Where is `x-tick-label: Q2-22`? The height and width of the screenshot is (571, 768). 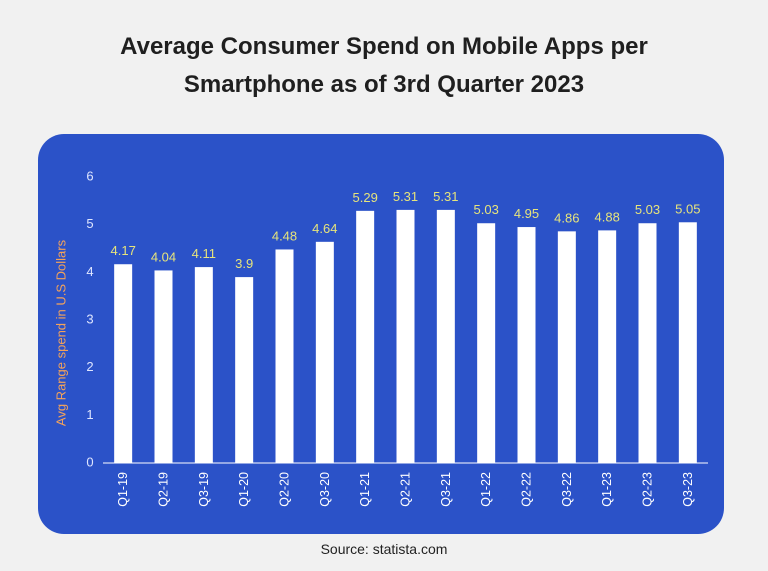
x-tick-label: Q2-22 is located at coordinates (527, 489).